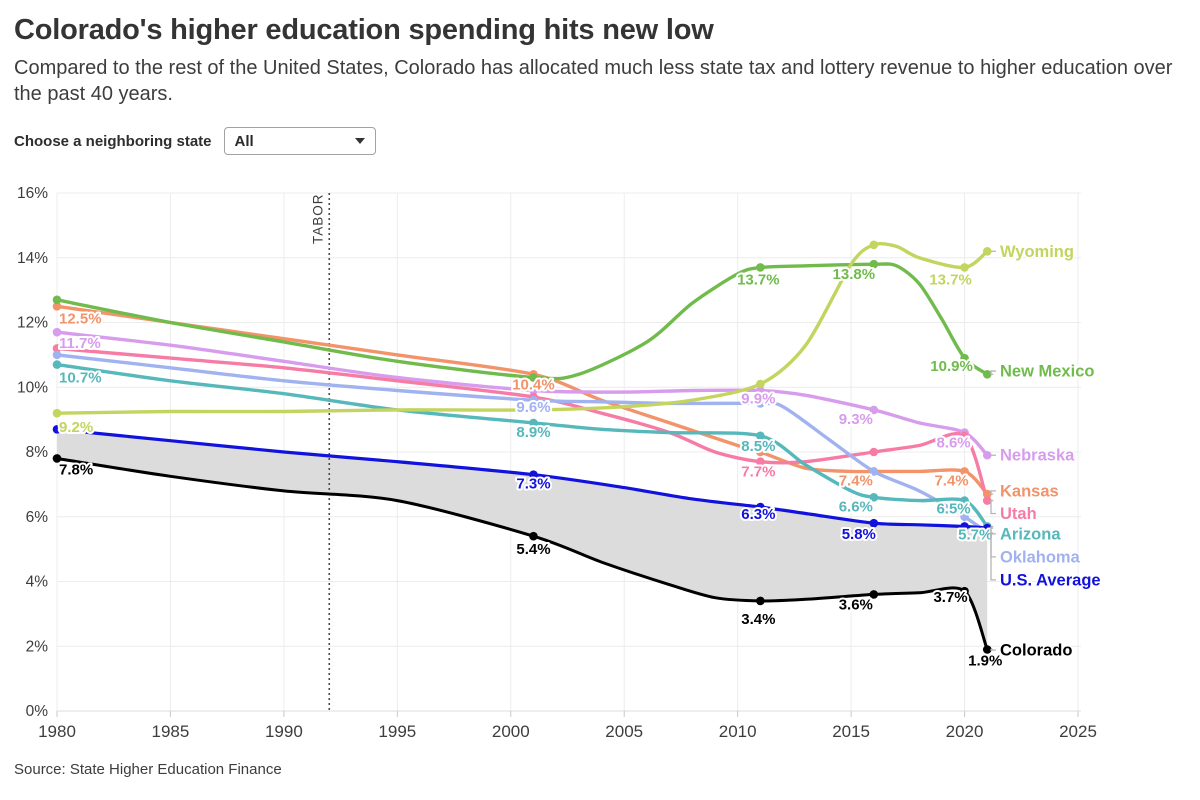 This screenshot has height=800, width=1200. Describe the element at coordinates (1030, 535) in the screenshot. I see `series-end-label-arizona: Arizona` at that location.